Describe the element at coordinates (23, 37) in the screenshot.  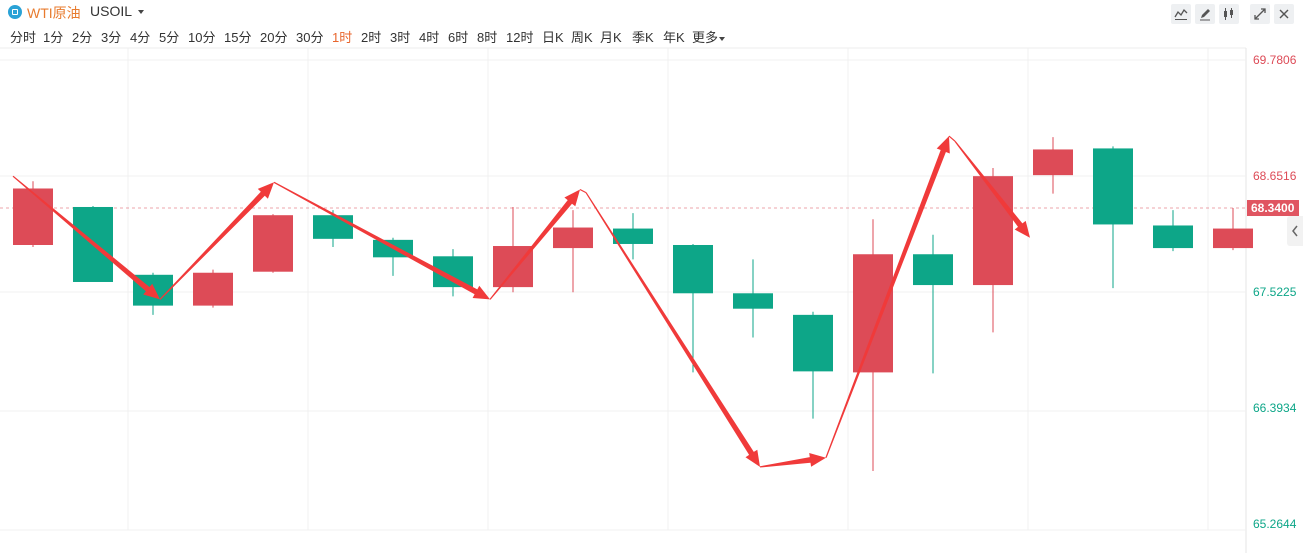
I see `period-tab: 分时` at that location.